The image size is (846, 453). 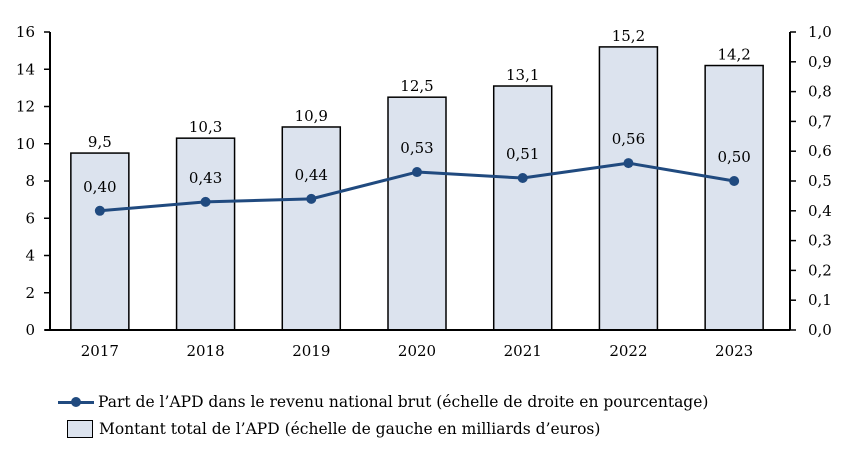 I want to click on line-value-label: 0,40, so click(x=99, y=187).